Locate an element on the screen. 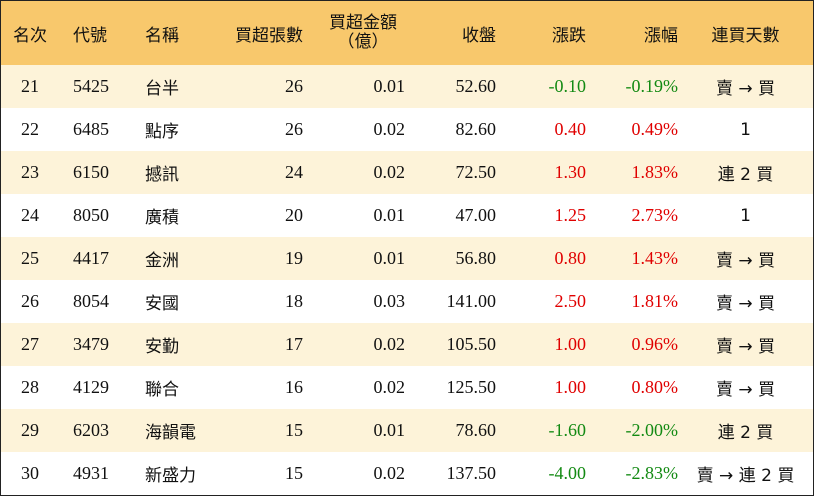 The width and height of the screenshot is (814, 496). rank-cell: 23 is located at coordinates (30, 172).